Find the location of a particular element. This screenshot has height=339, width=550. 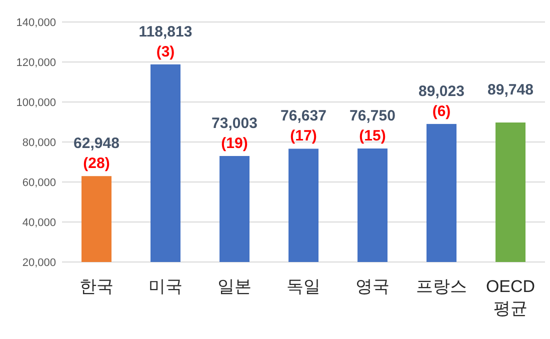

x-tick-label: 영국 is located at coordinates (373, 286).